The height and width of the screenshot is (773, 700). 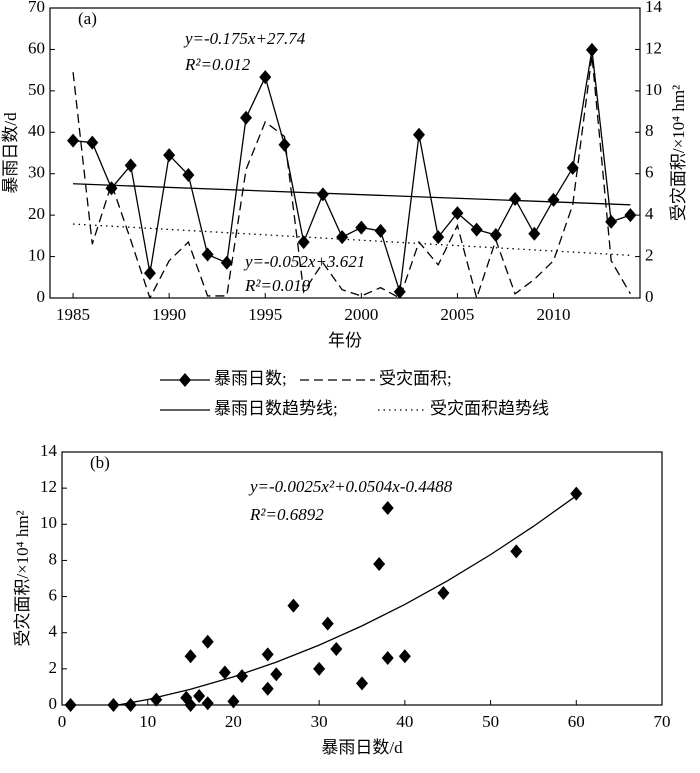 I want to click on y2-tick-label: 10, so click(x=653, y=89).